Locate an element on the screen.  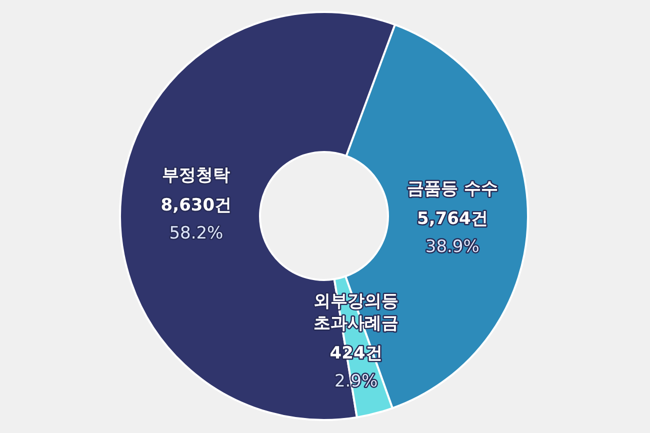
slice-label: 금품등 수수 is located at coordinates (452, 188).